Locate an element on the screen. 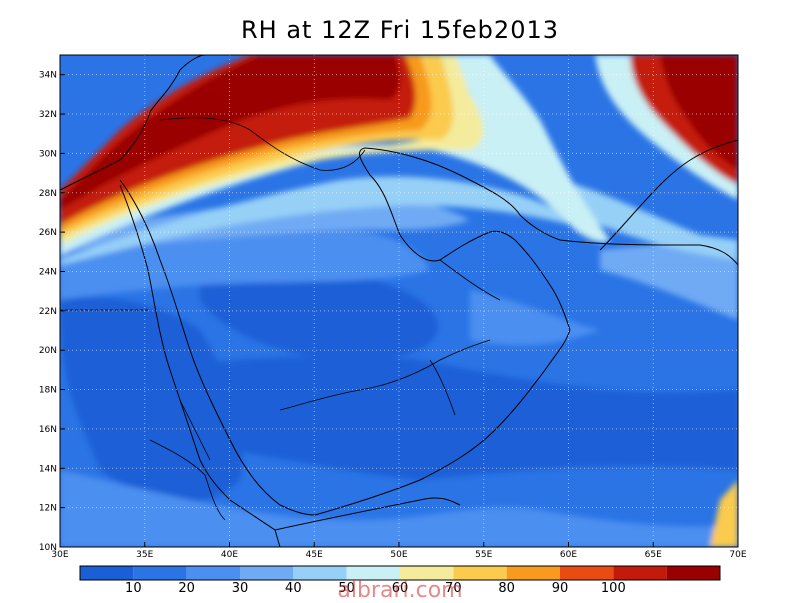 The image size is (800, 603). x-tick-label: 60E is located at coordinates (568, 555).